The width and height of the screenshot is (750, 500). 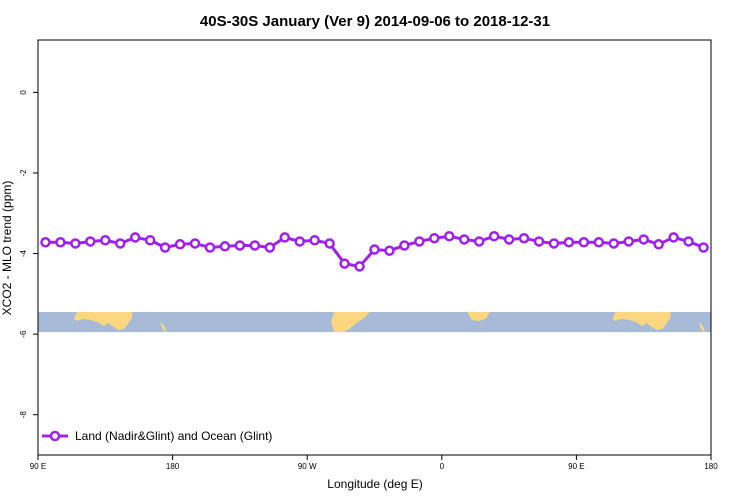 I want to click on ocean-band, so click(x=374, y=322).